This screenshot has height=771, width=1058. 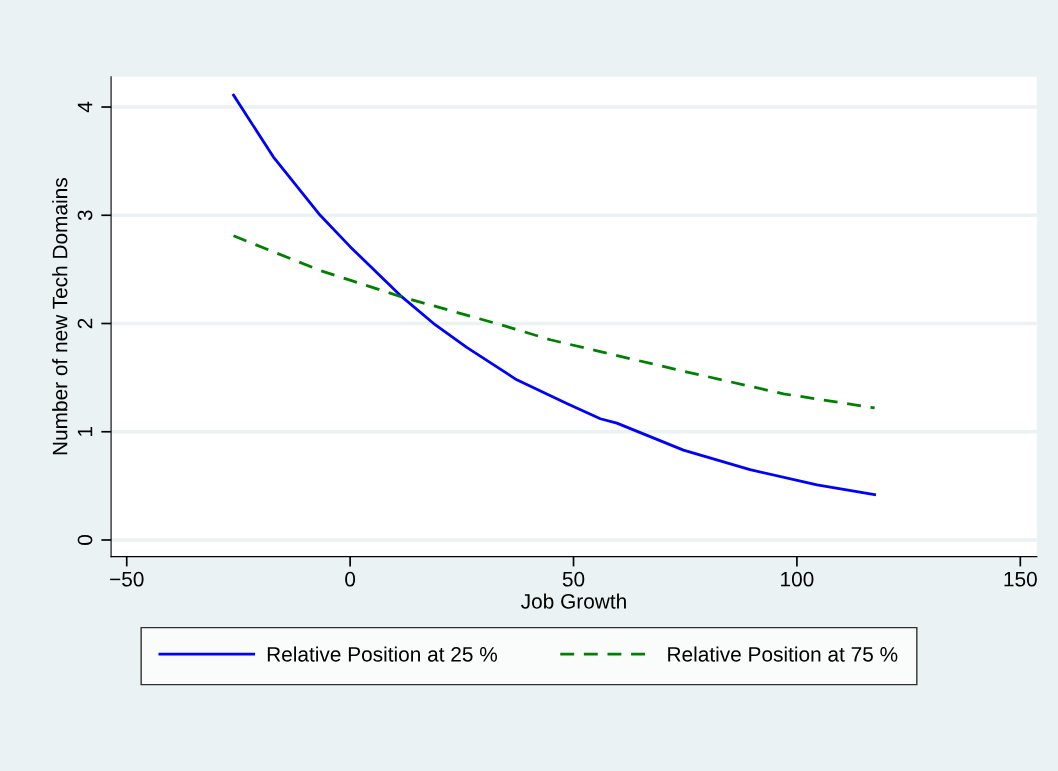 I want to click on y-tick-label: 3, so click(x=85, y=215).